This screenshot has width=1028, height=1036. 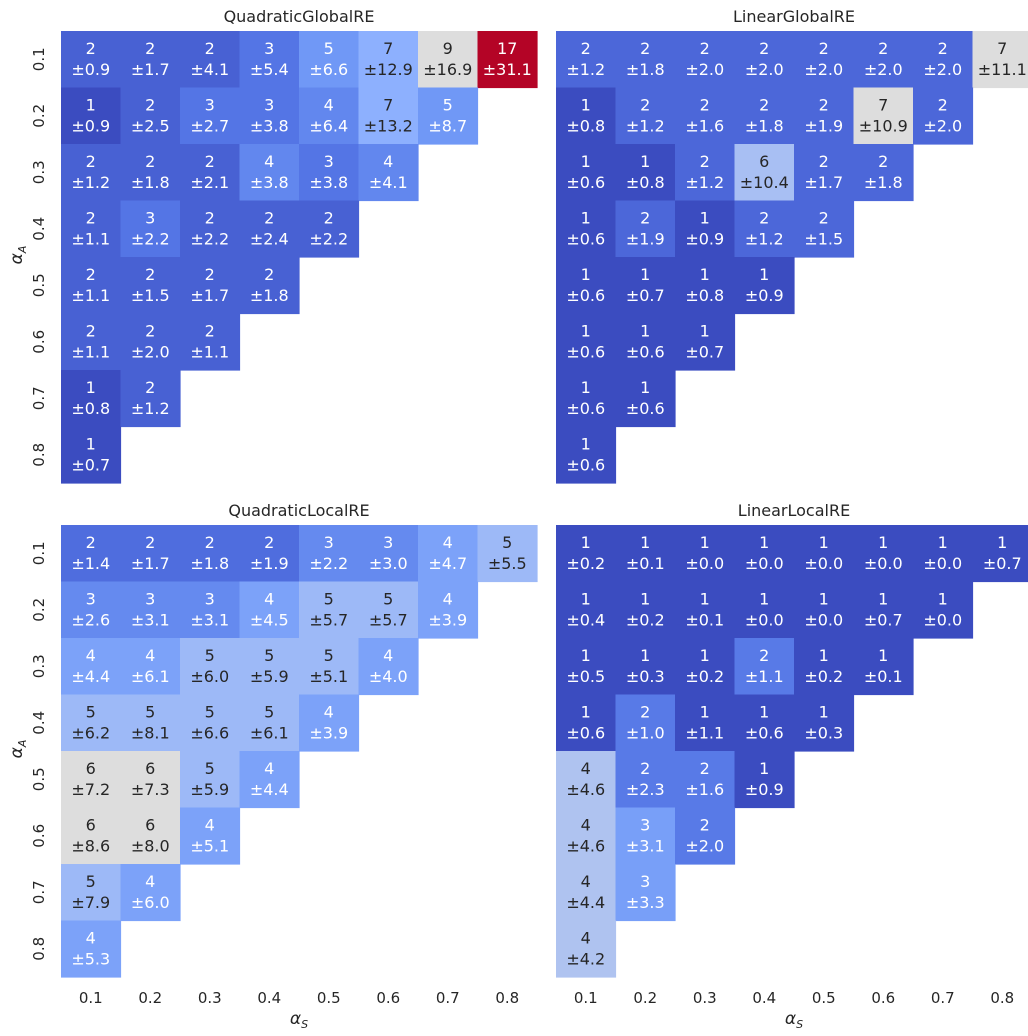 I want to click on cell-error: ±3.9, so click(x=328, y=733).